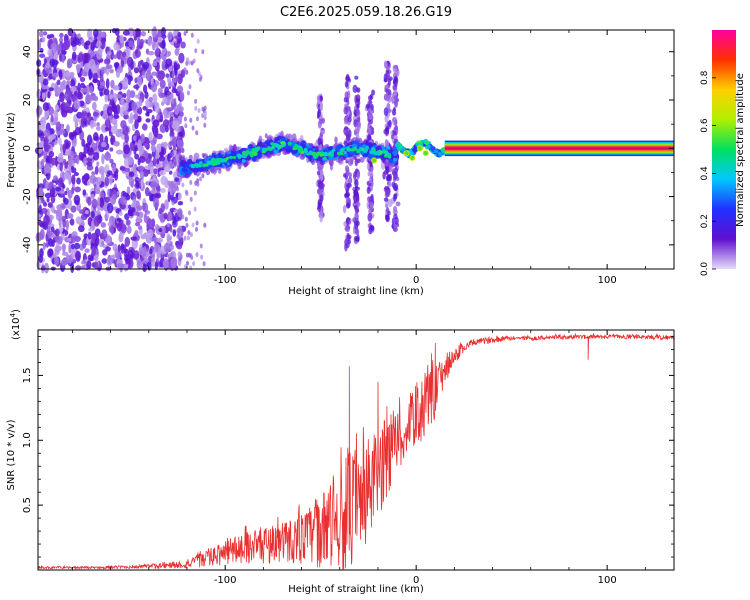 The width and height of the screenshot is (750, 600). Describe the element at coordinates (11, 454) in the screenshot. I see `snr-y-axis-label: SNR (10 * v/v)` at that location.